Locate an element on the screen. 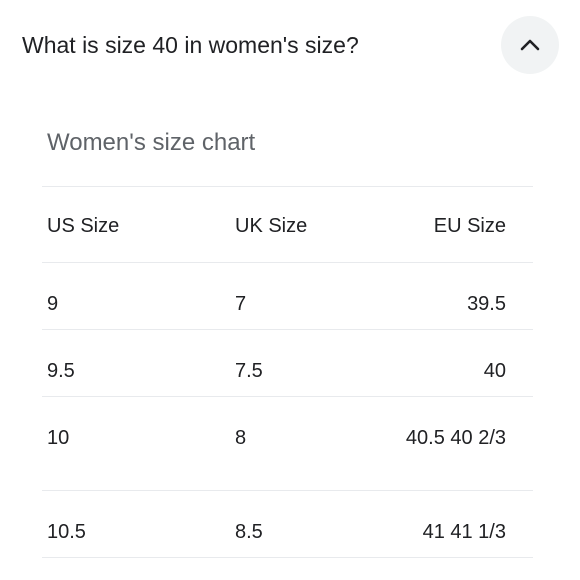  question-heading: What is size 40 in women's size? is located at coordinates (190, 45).